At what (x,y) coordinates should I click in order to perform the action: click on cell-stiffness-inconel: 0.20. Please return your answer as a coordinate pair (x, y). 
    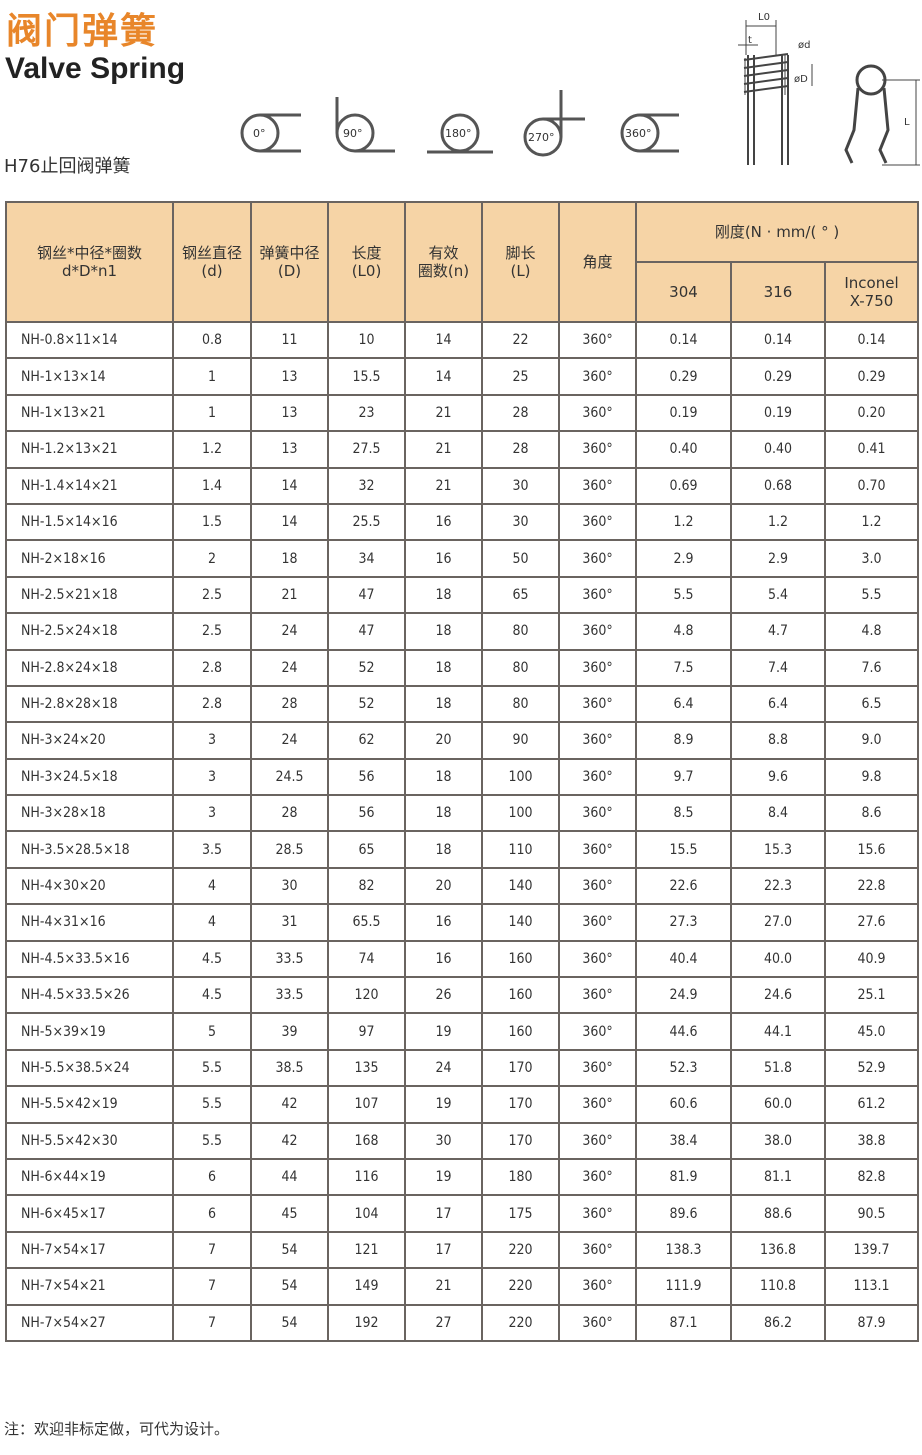
    Looking at the image, I should click on (871, 413).